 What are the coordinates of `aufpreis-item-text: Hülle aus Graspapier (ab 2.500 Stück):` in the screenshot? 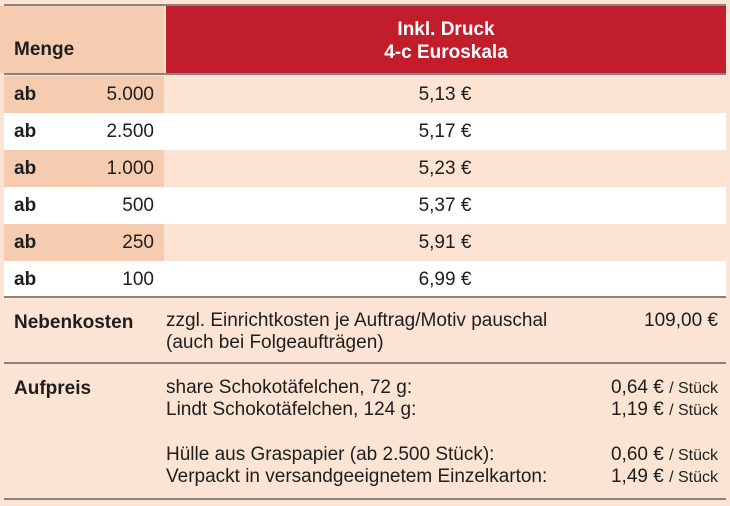 It's located at (330, 454).